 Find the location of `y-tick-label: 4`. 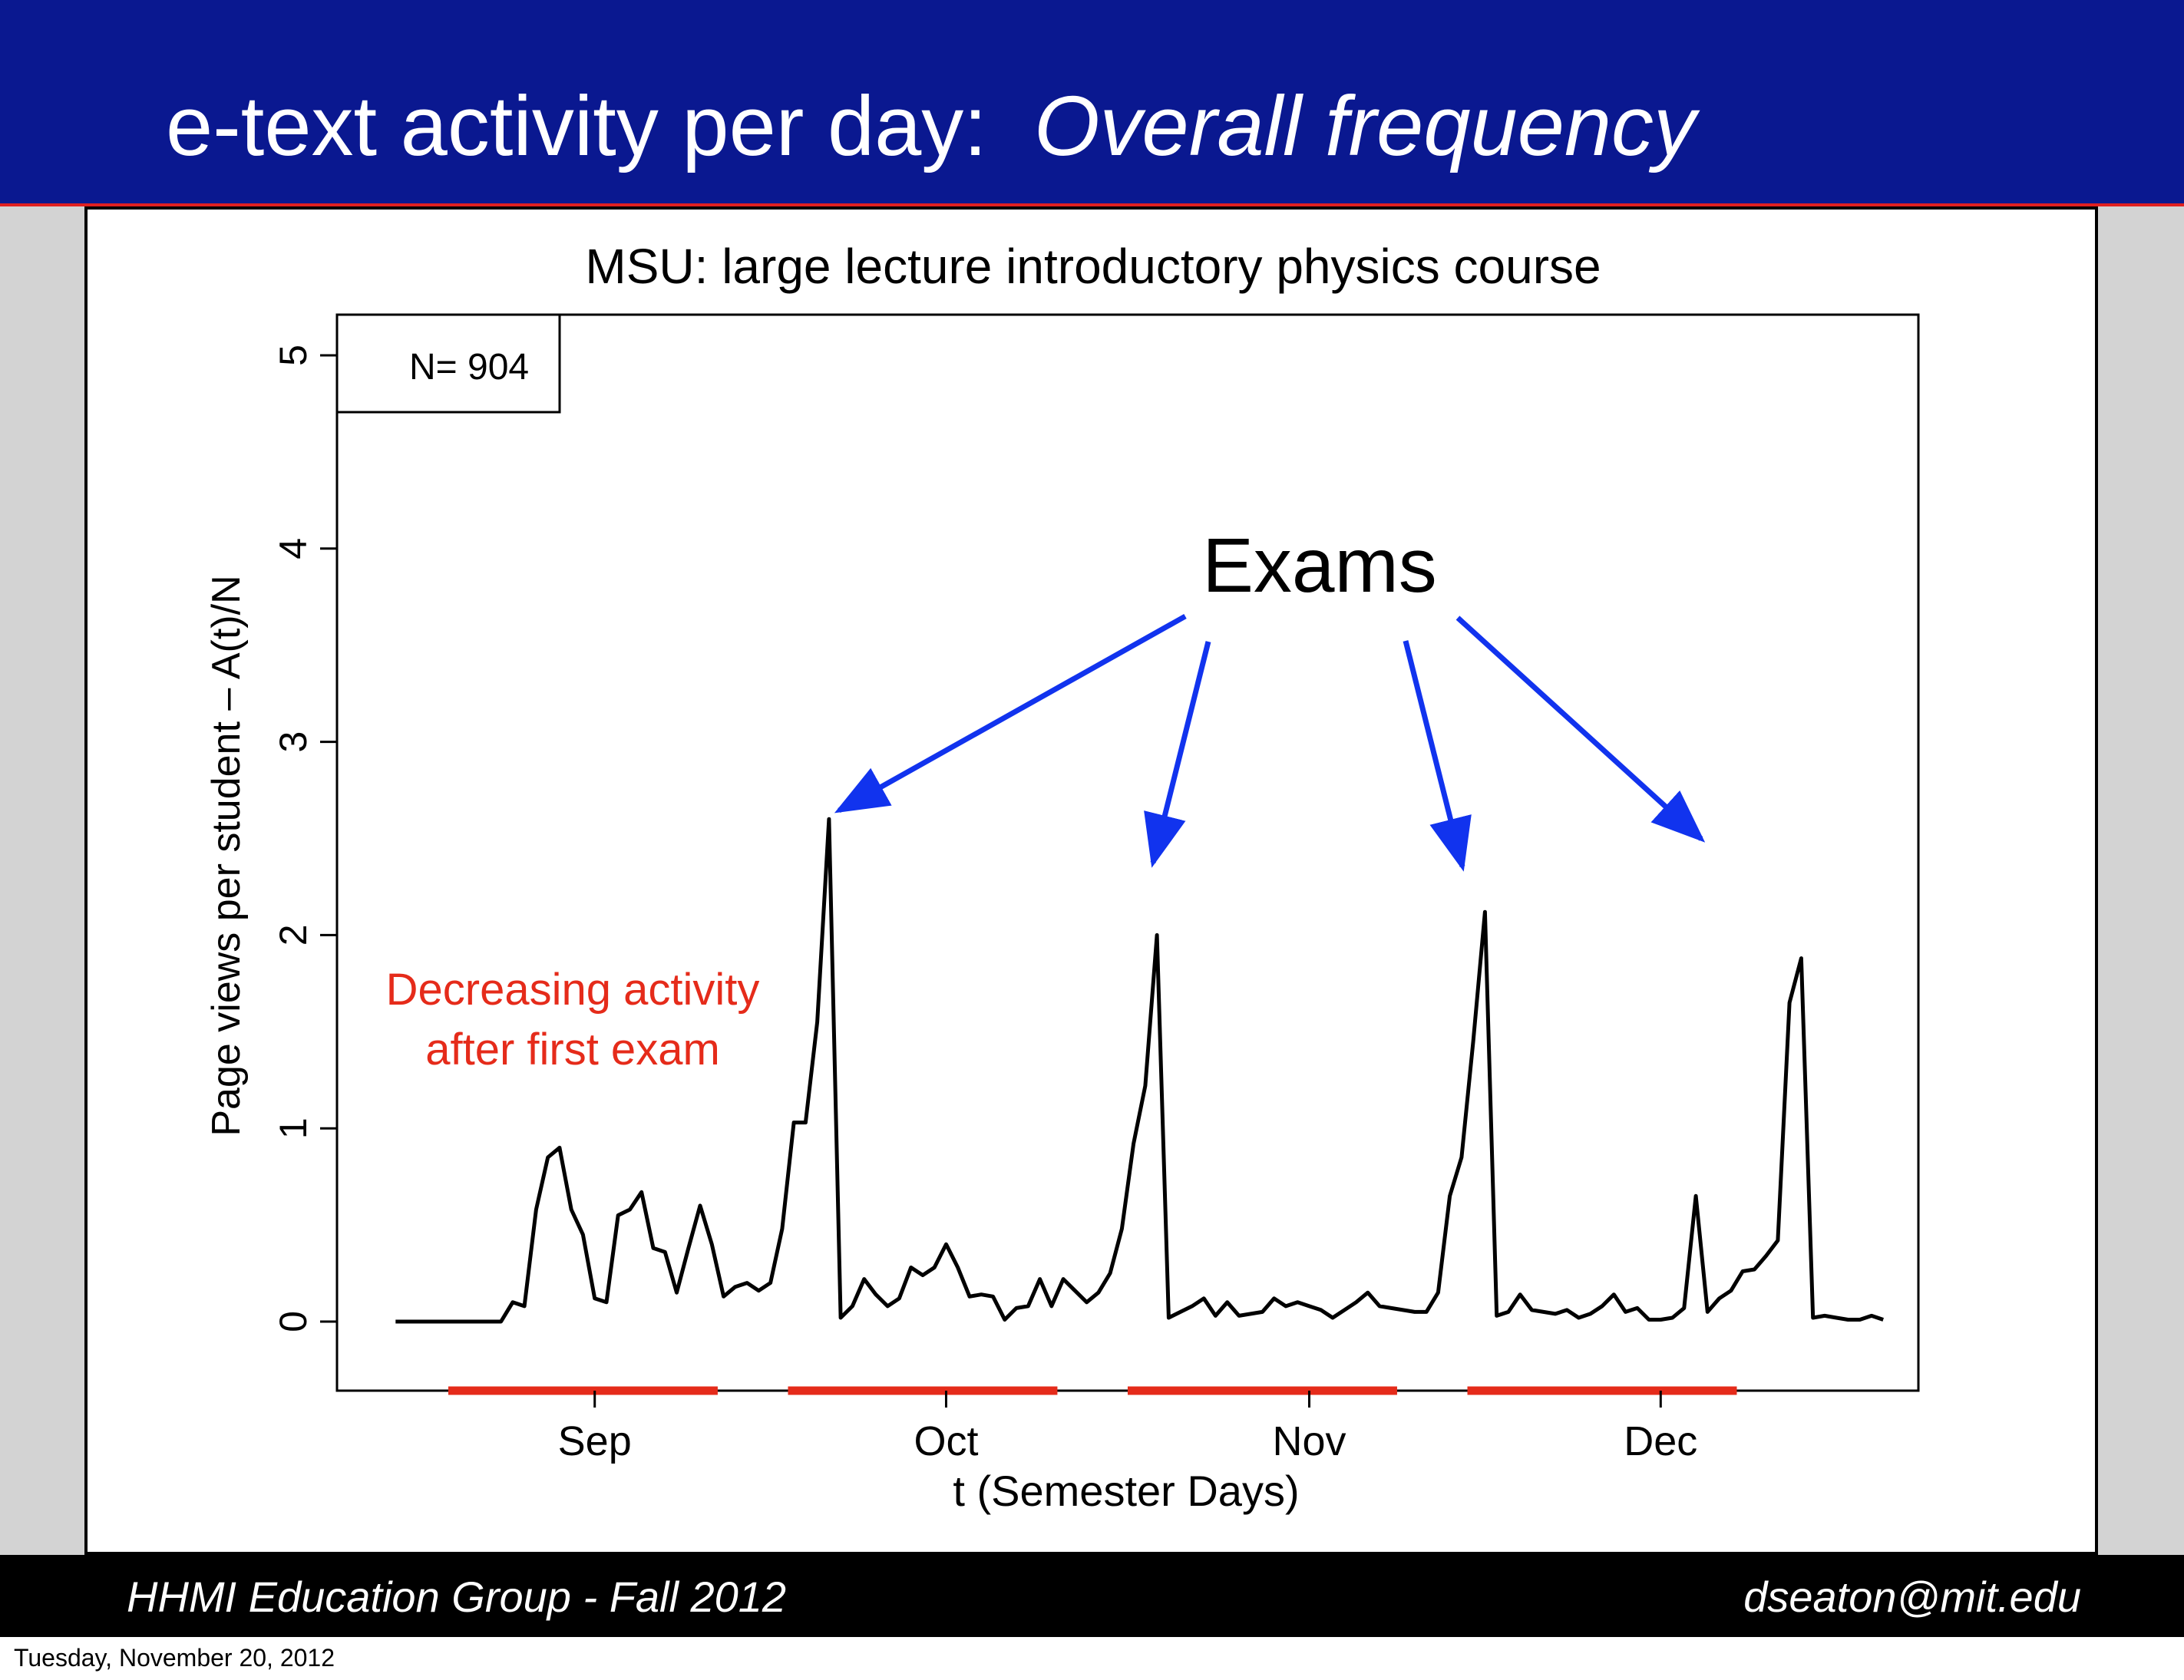

y-tick-label: 4 is located at coordinates (293, 548).